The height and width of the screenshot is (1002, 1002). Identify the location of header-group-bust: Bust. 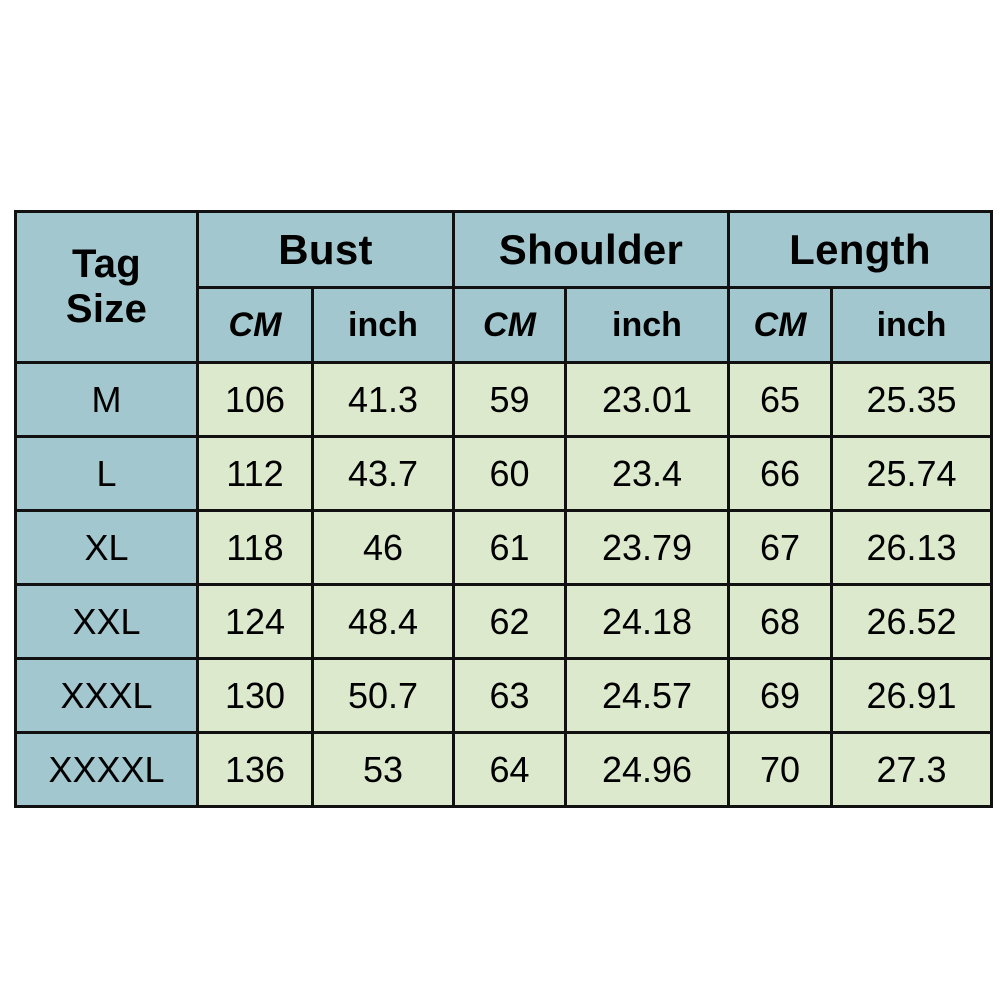
(325, 249).